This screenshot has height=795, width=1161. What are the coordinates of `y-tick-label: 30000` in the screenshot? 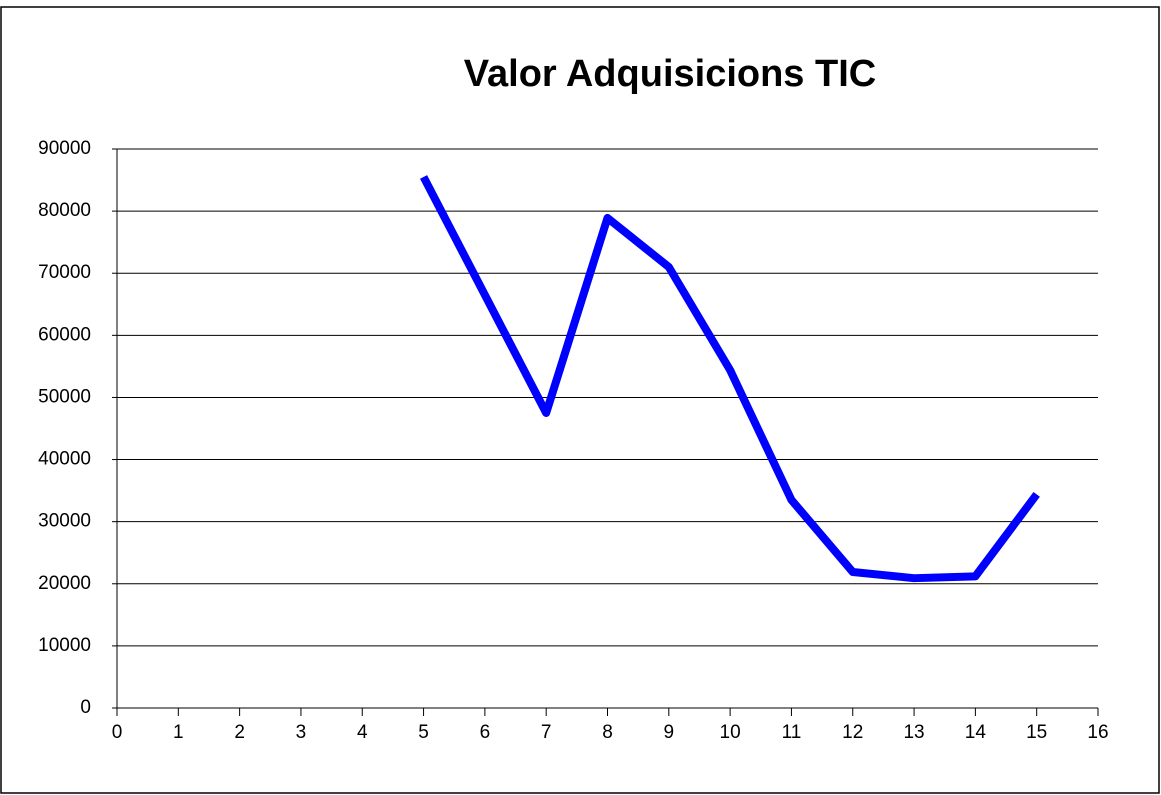 It's located at (64, 521).